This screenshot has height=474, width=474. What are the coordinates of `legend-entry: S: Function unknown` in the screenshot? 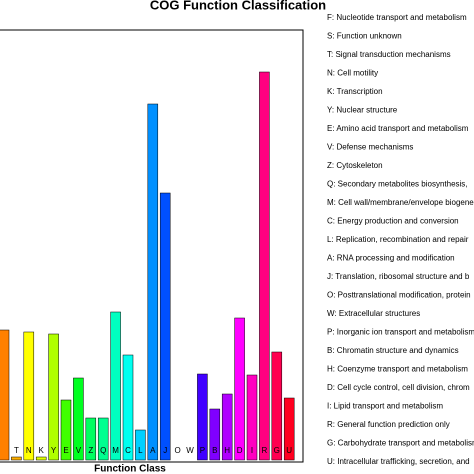 It's located at (364, 36).